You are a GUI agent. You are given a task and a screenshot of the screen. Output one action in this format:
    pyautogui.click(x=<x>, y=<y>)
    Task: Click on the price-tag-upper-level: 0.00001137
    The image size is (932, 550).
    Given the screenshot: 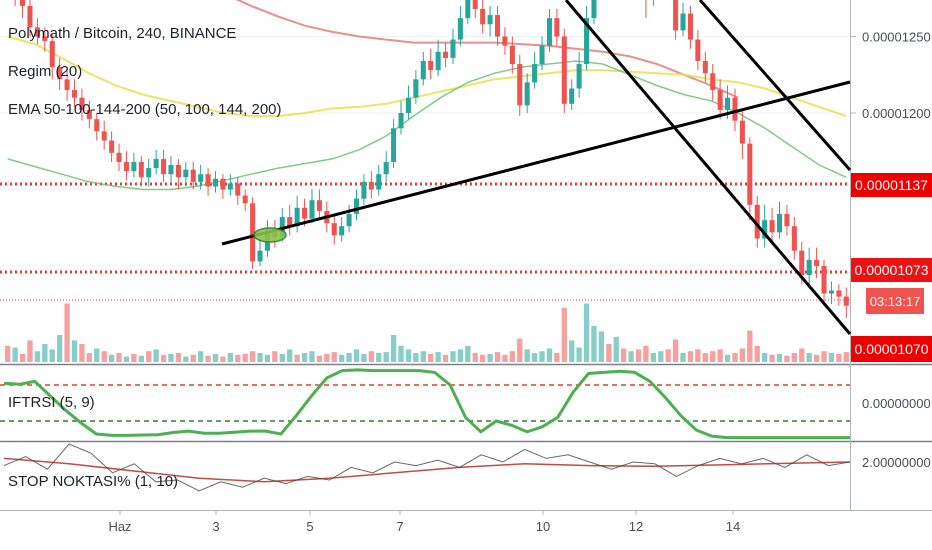 What is the action you would take?
    pyautogui.click(x=891, y=185)
    